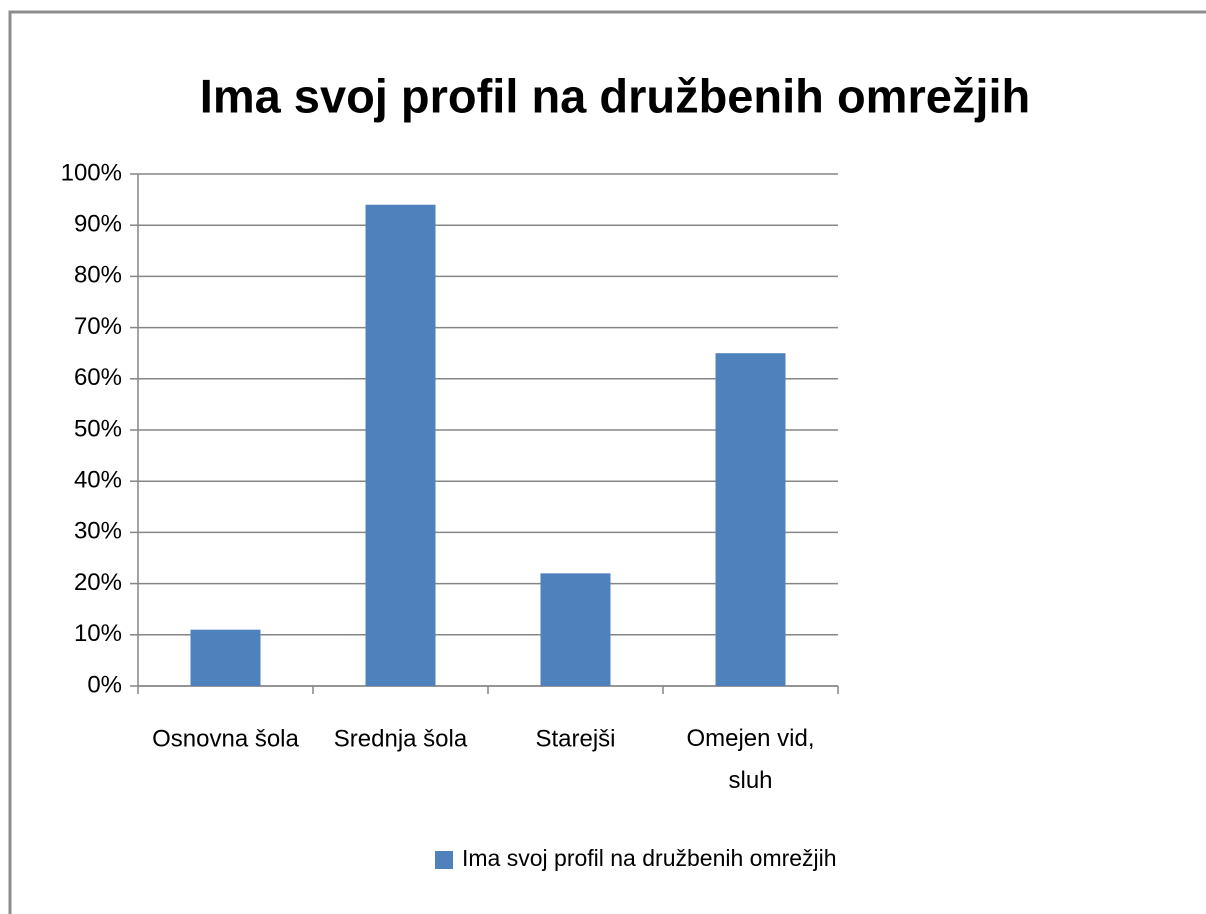 The width and height of the screenshot is (1206, 914). I want to click on y-tick-label: 70%, so click(98, 326).